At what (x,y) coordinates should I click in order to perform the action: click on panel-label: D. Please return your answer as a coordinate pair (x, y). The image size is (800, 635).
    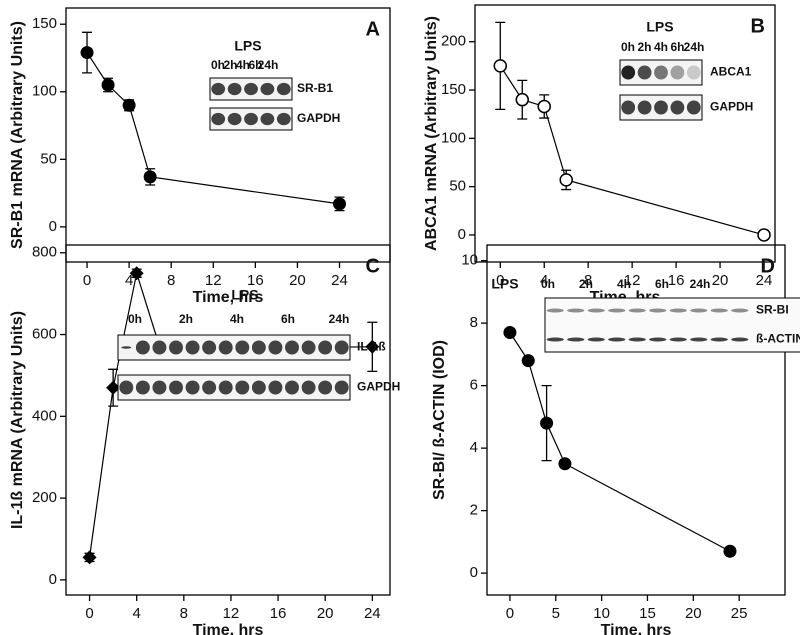
    Looking at the image, I should click on (768, 266).